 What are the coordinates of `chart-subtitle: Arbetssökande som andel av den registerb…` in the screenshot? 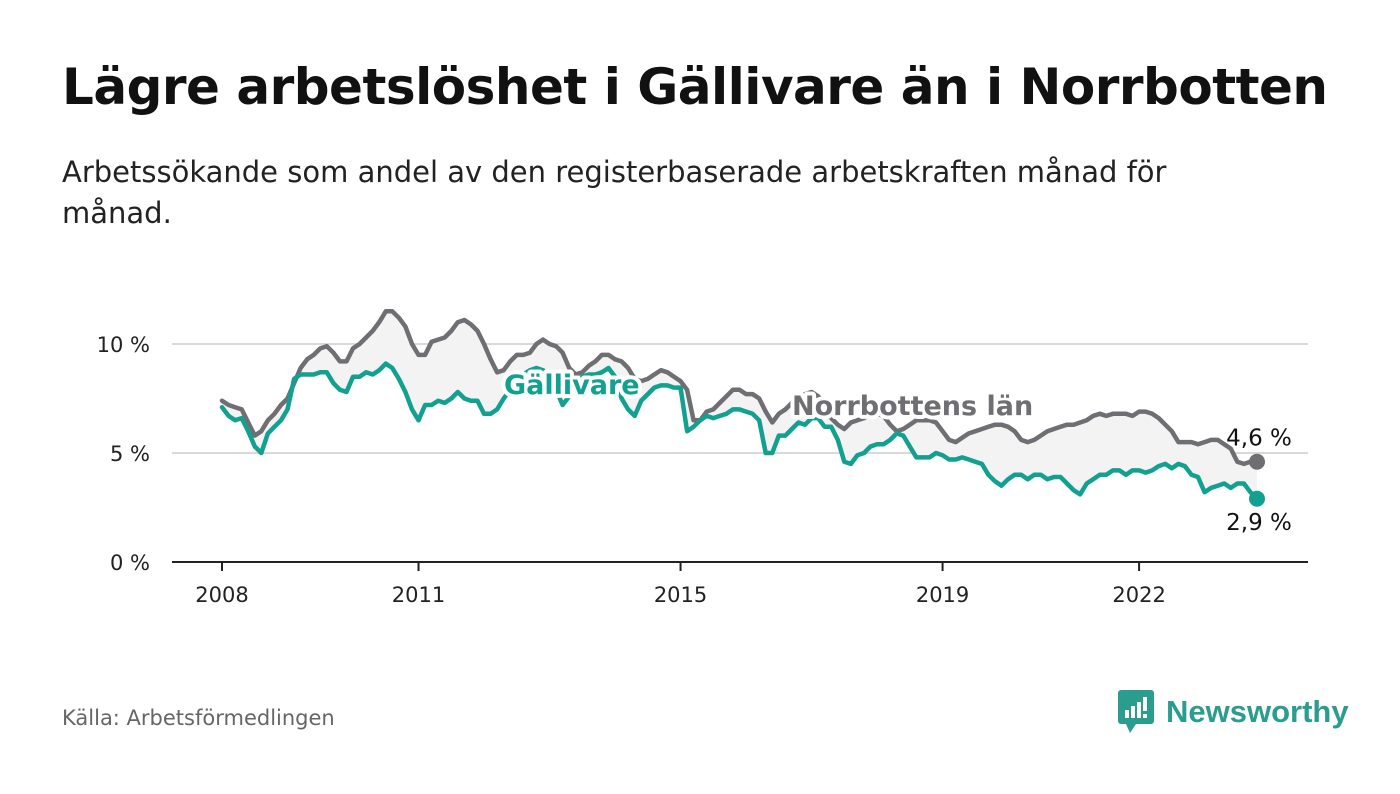 It's located at (614, 192).